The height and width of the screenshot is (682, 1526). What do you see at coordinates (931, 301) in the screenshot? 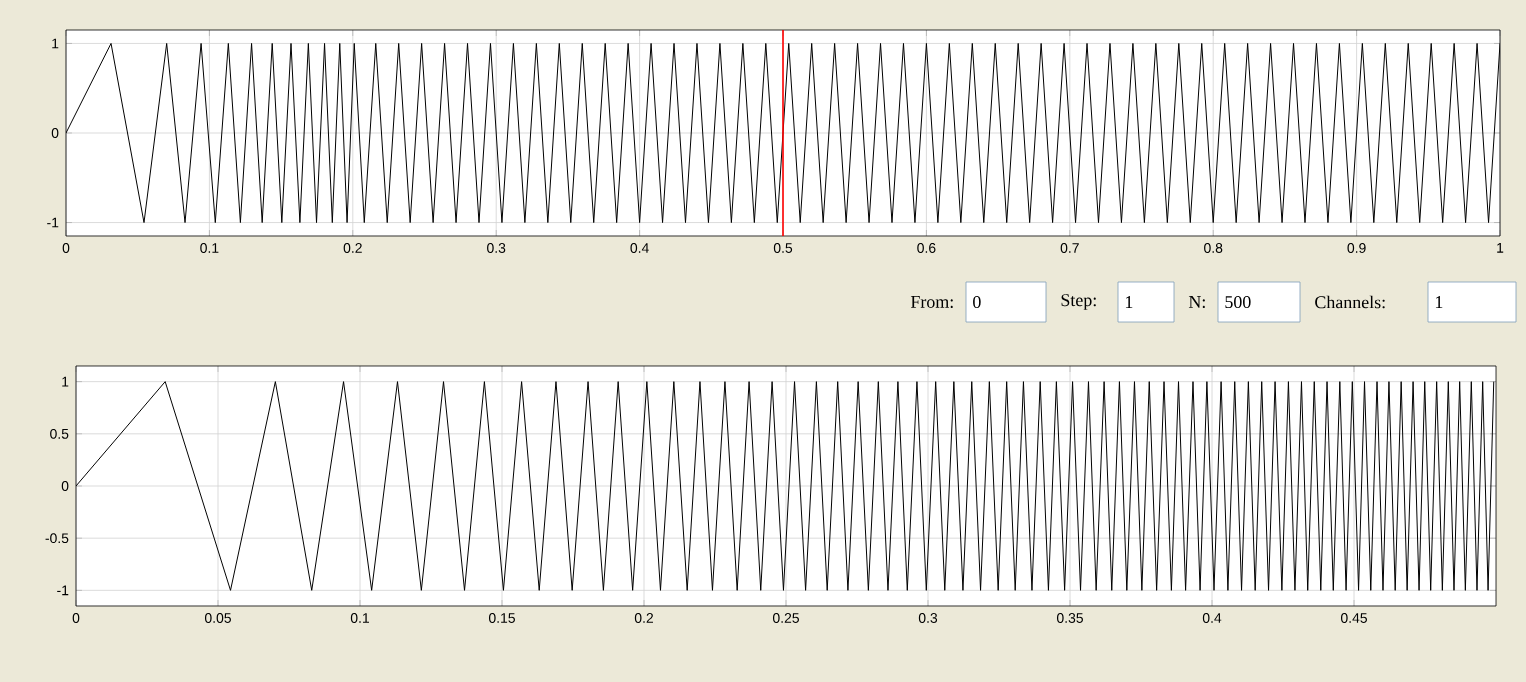
I see `text: From:` at bounding box center [931, 301].